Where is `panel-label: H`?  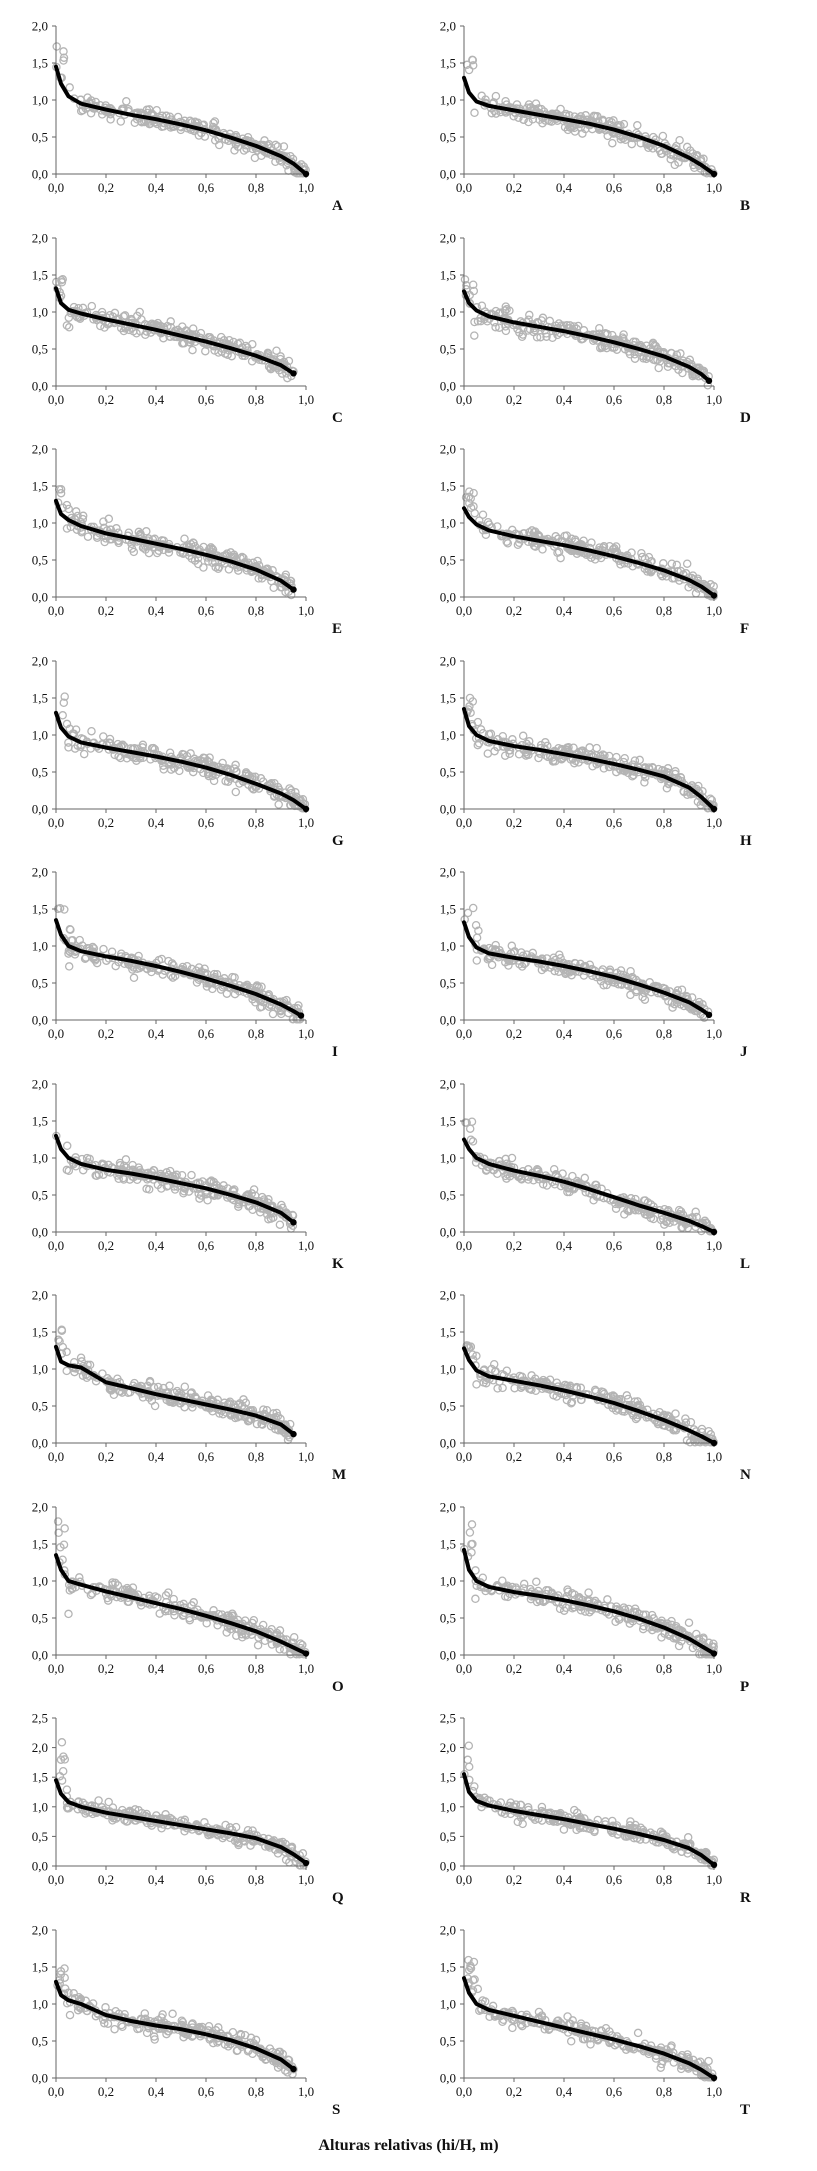 panel-label: H is located at coordinates (746, 840).